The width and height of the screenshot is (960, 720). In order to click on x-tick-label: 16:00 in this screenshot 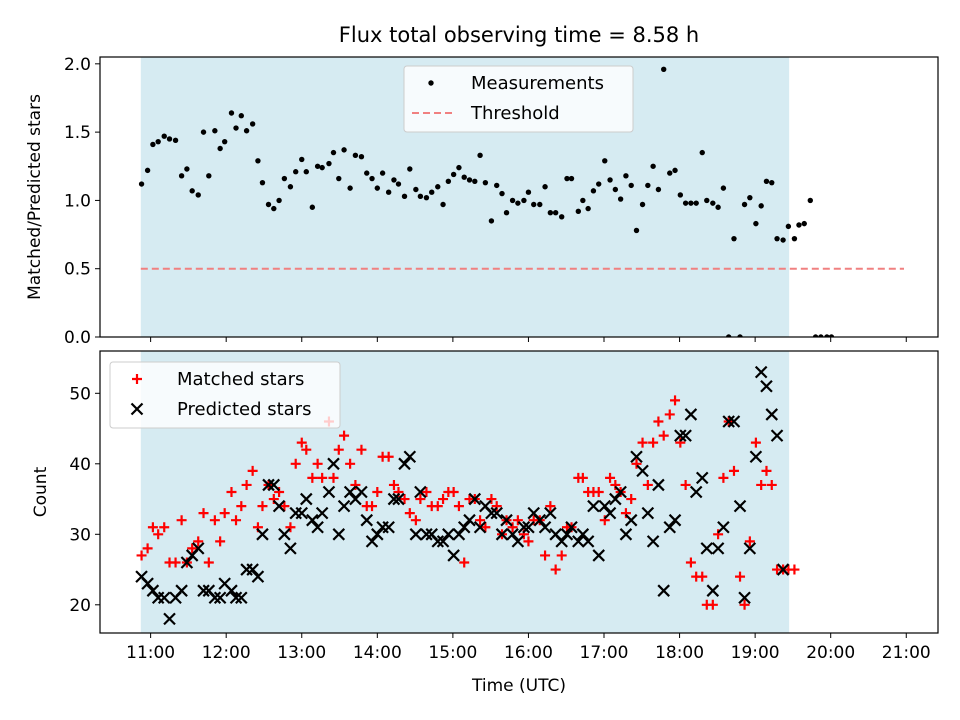, I will do `click(528, 653)`.